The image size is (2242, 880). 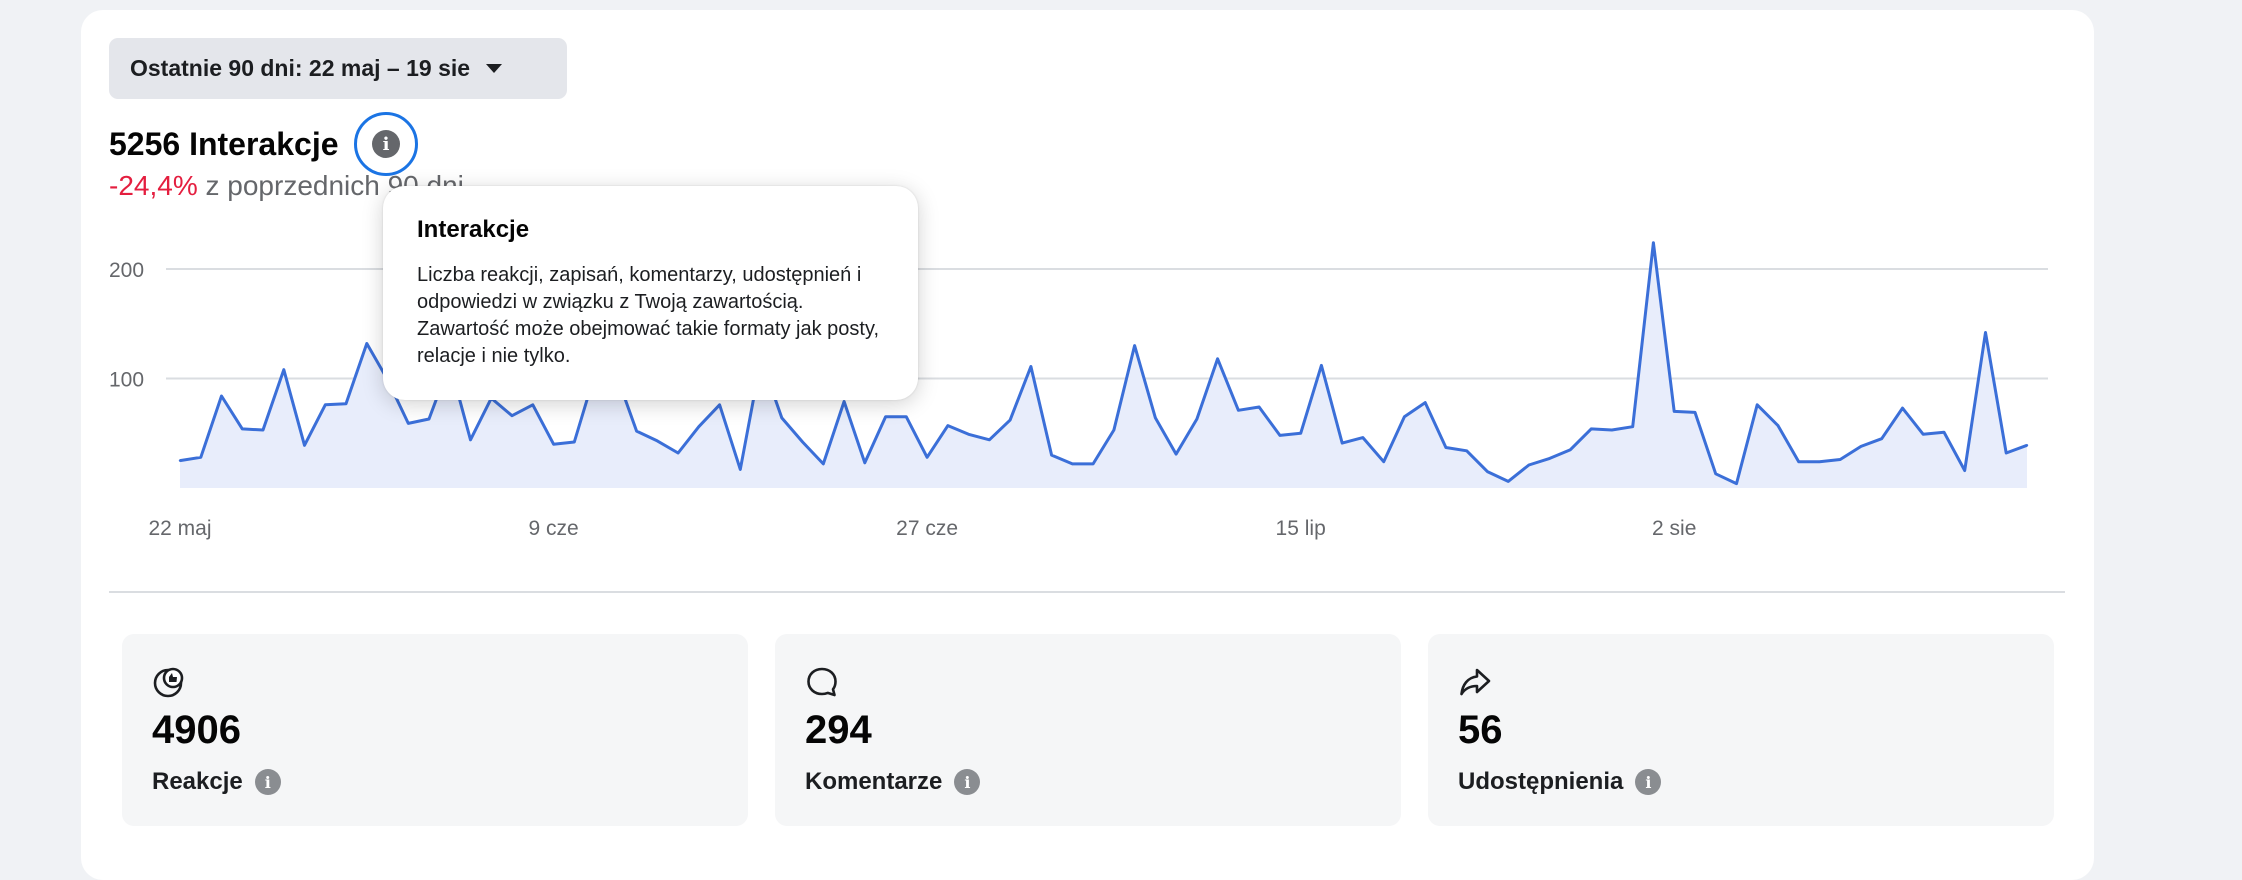 What do you see at coordinates (386, 144) in the screenshot?
I see `interactions-info-button: i` at bounding box center [386, 144].